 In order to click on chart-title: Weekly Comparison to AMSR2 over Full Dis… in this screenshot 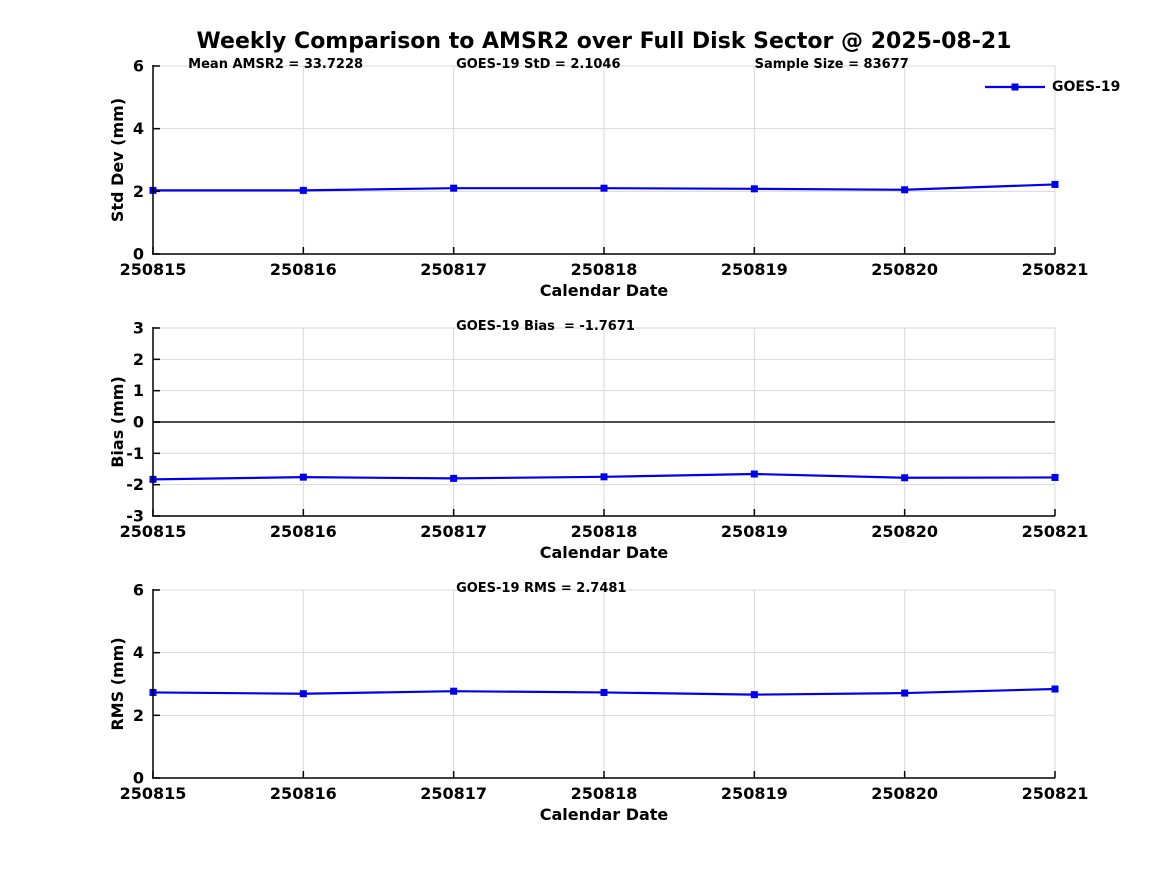, I will do `click(604, 41)`.